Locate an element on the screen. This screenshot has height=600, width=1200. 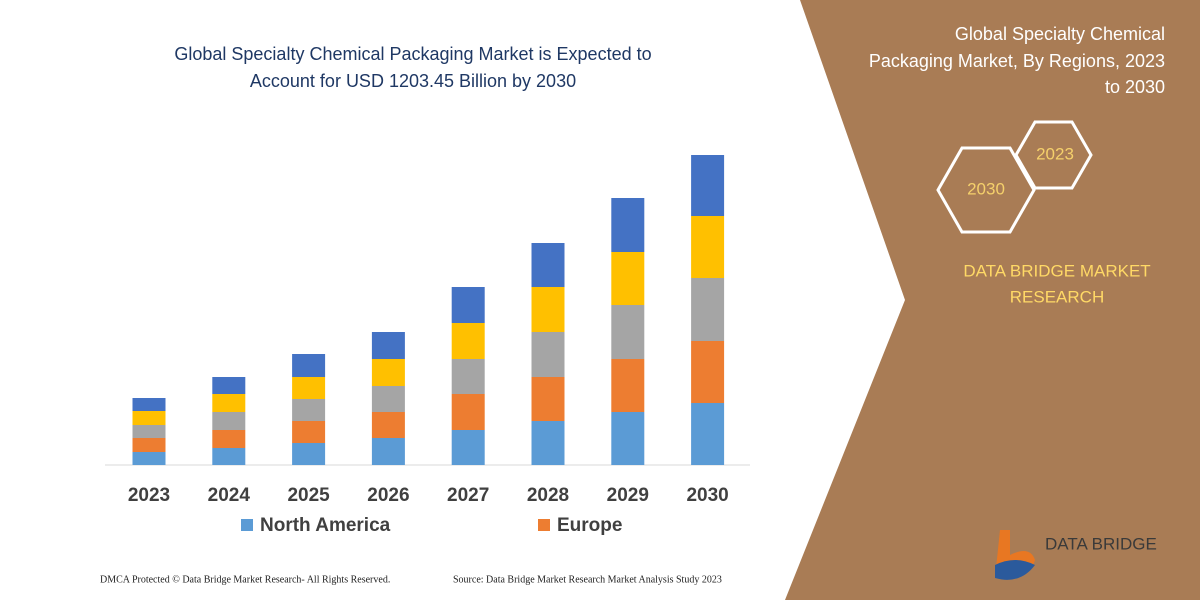
x-tick-label: 2030 is located at coordinates (707, 495).